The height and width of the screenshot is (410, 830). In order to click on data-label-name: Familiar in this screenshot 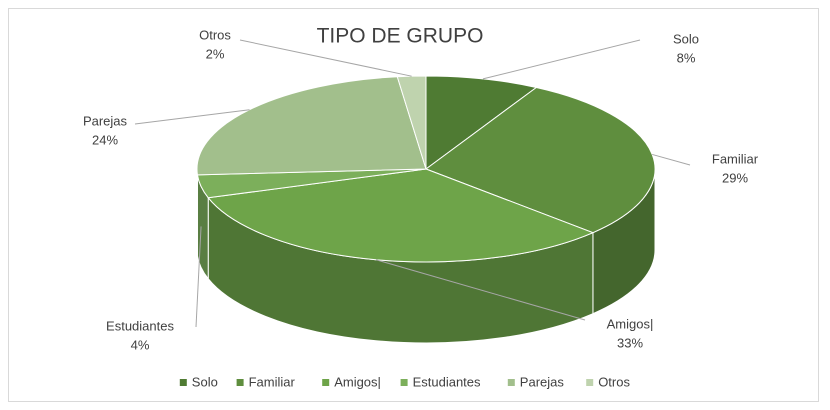, I will do `click(735, 158)`.